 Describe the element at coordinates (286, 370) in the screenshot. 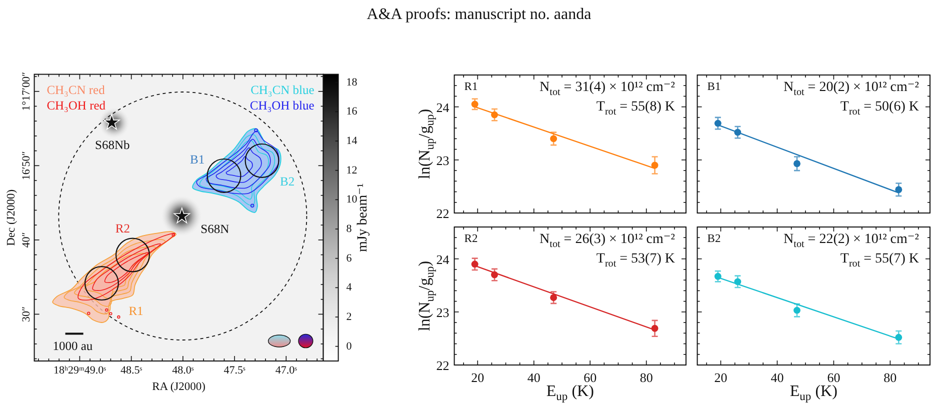

I see `x-tick-label: 47.0ˢ` at that location.